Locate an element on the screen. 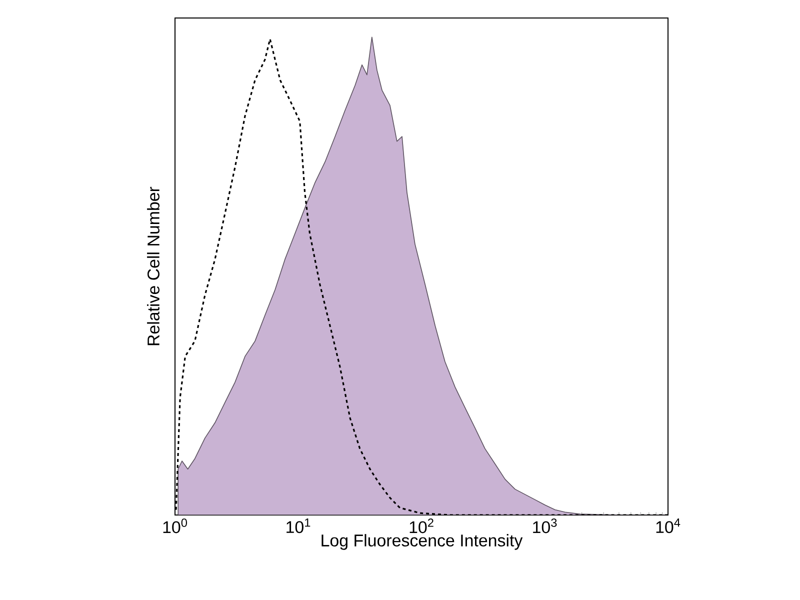 The height and width of the screenshot is (600, 800). x-tick-label: 10$^{2}$ is located at coordinates (422, 526).